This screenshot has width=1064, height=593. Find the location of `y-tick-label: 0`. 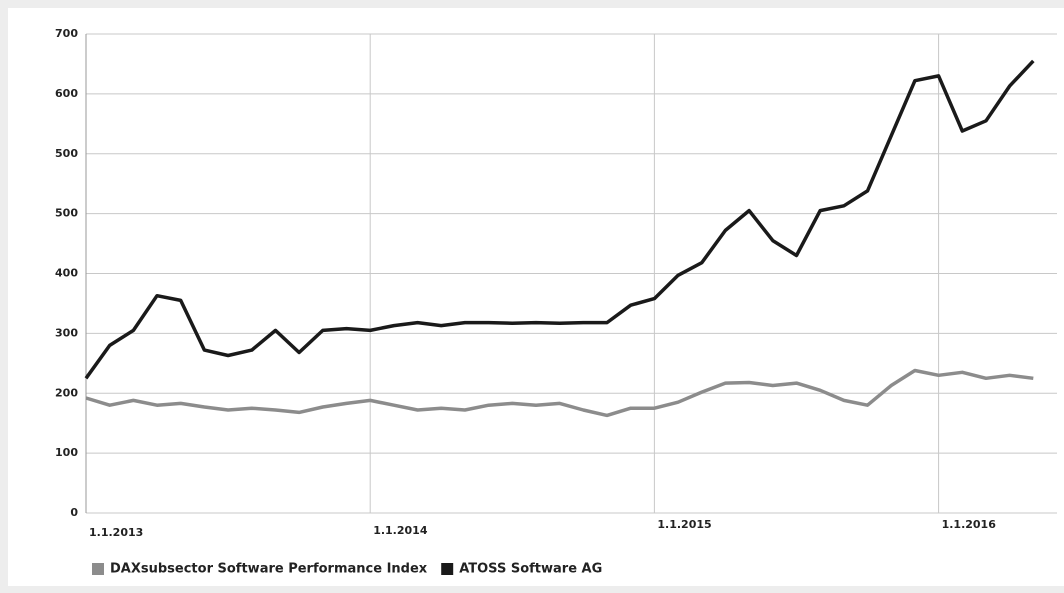

y-tick-label: 0 is located at coordinates (74, 512).